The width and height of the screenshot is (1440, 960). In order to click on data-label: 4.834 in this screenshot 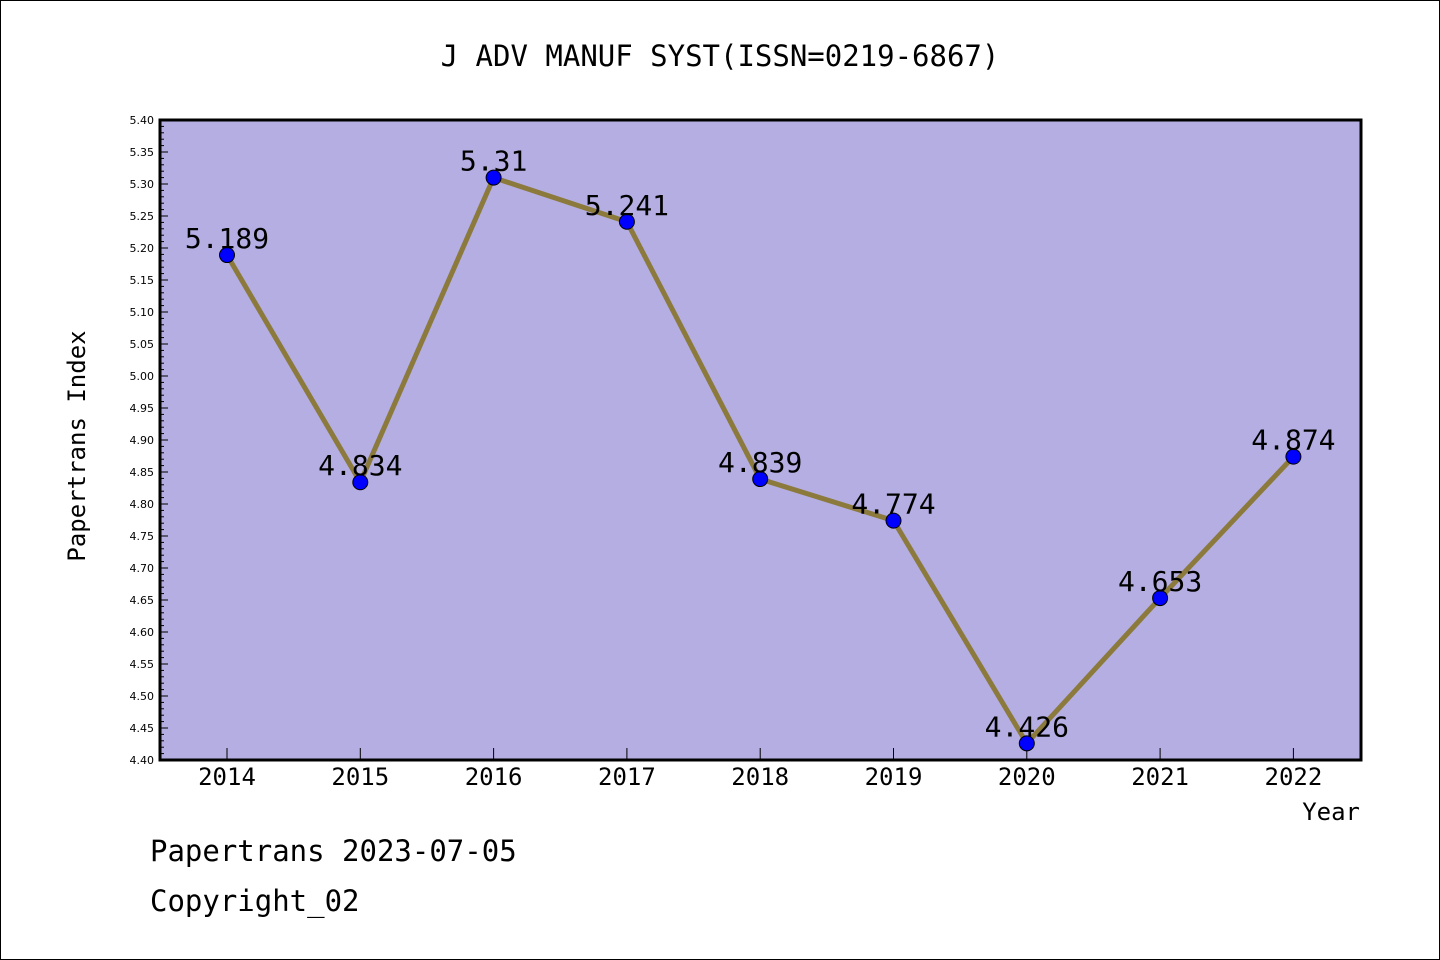, I will do `click(360, 465)`.